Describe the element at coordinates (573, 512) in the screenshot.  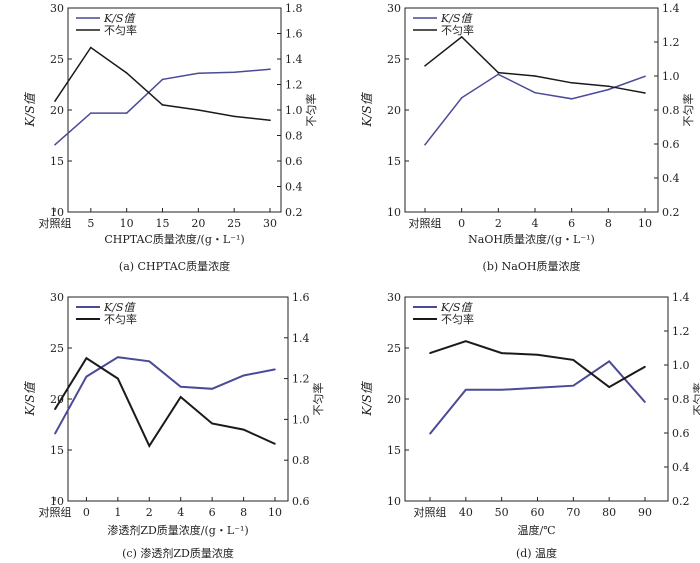
I see `x-tick-label: 70` at that location.